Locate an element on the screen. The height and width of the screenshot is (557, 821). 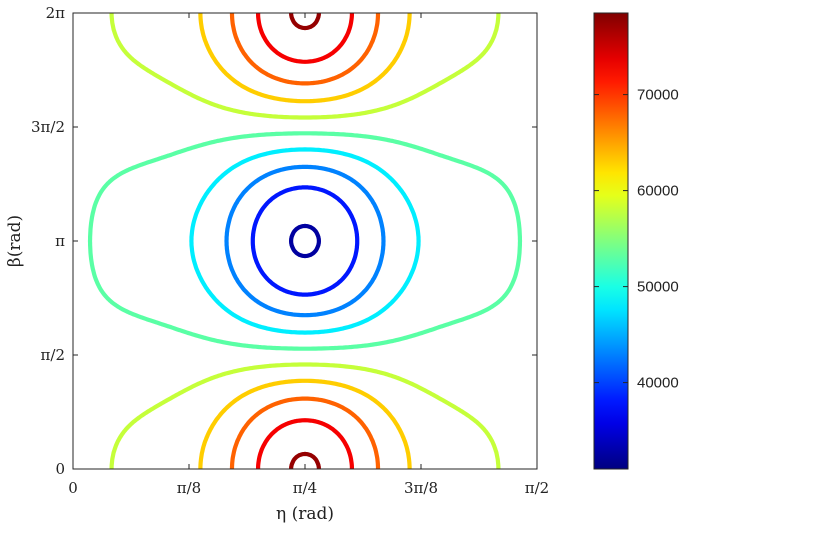
y-tick-label: π/2 is located at coordinates (53, 355).